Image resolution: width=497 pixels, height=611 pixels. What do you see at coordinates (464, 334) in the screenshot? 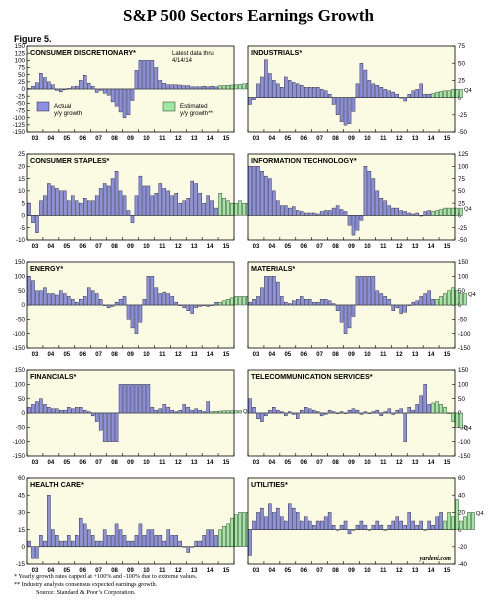
I see `y-tick-label: -100` at bounding box center [464, 334].